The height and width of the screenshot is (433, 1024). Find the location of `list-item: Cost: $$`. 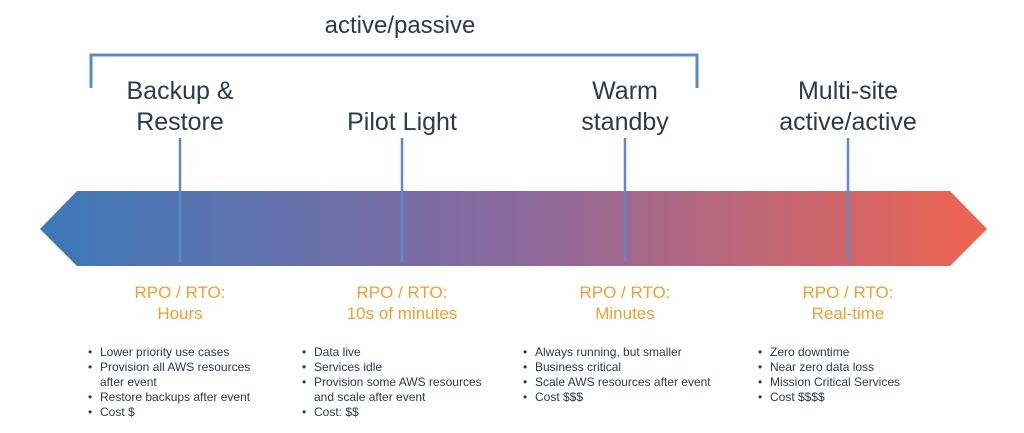

list-item: Cost: $$ is located at coordinates (391, 412).